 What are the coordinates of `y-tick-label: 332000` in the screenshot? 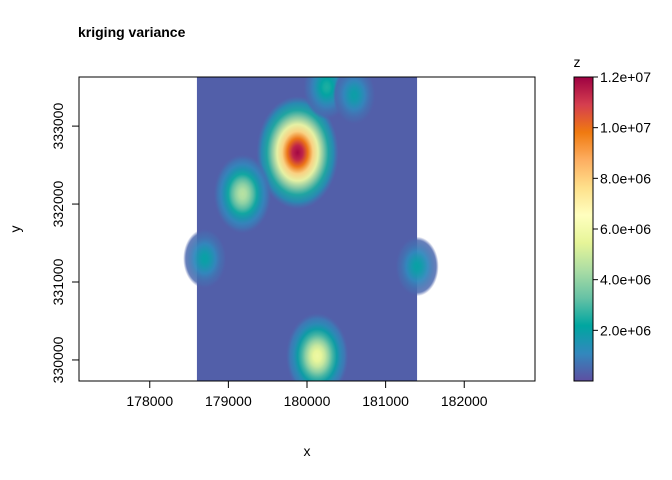 It's located at (58, 203).